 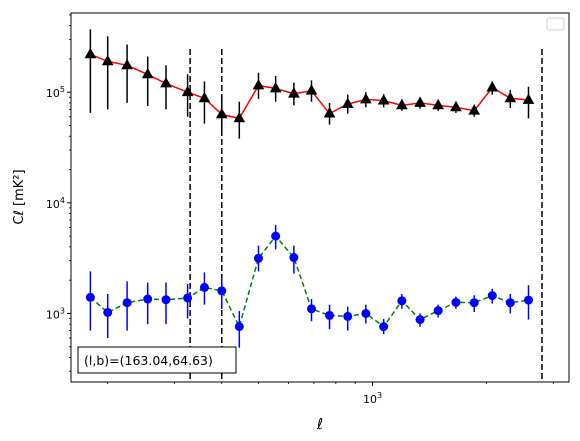 What do you see at coordinates (19, 196) in the screenshot?
I see `y-axis-label: Cℓ [mK²]` at bounding box center [19, 196].